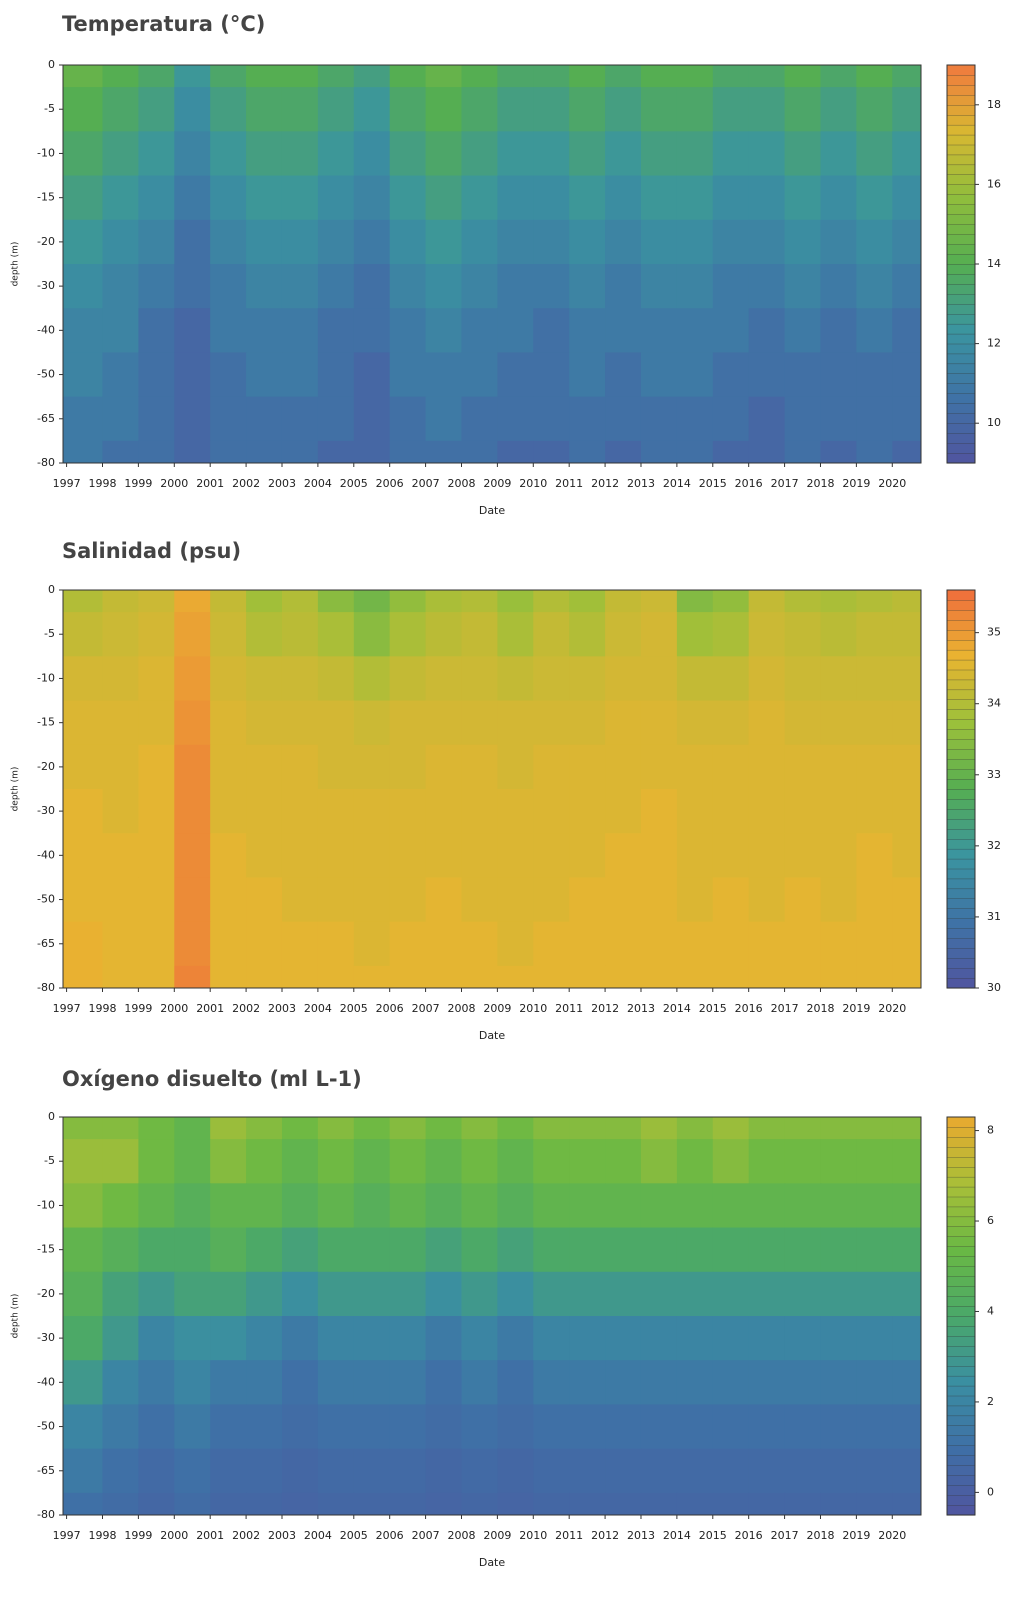 The image size is (1024, 1602). I want to click on y-tick-label: -50, so click(46, 1426).